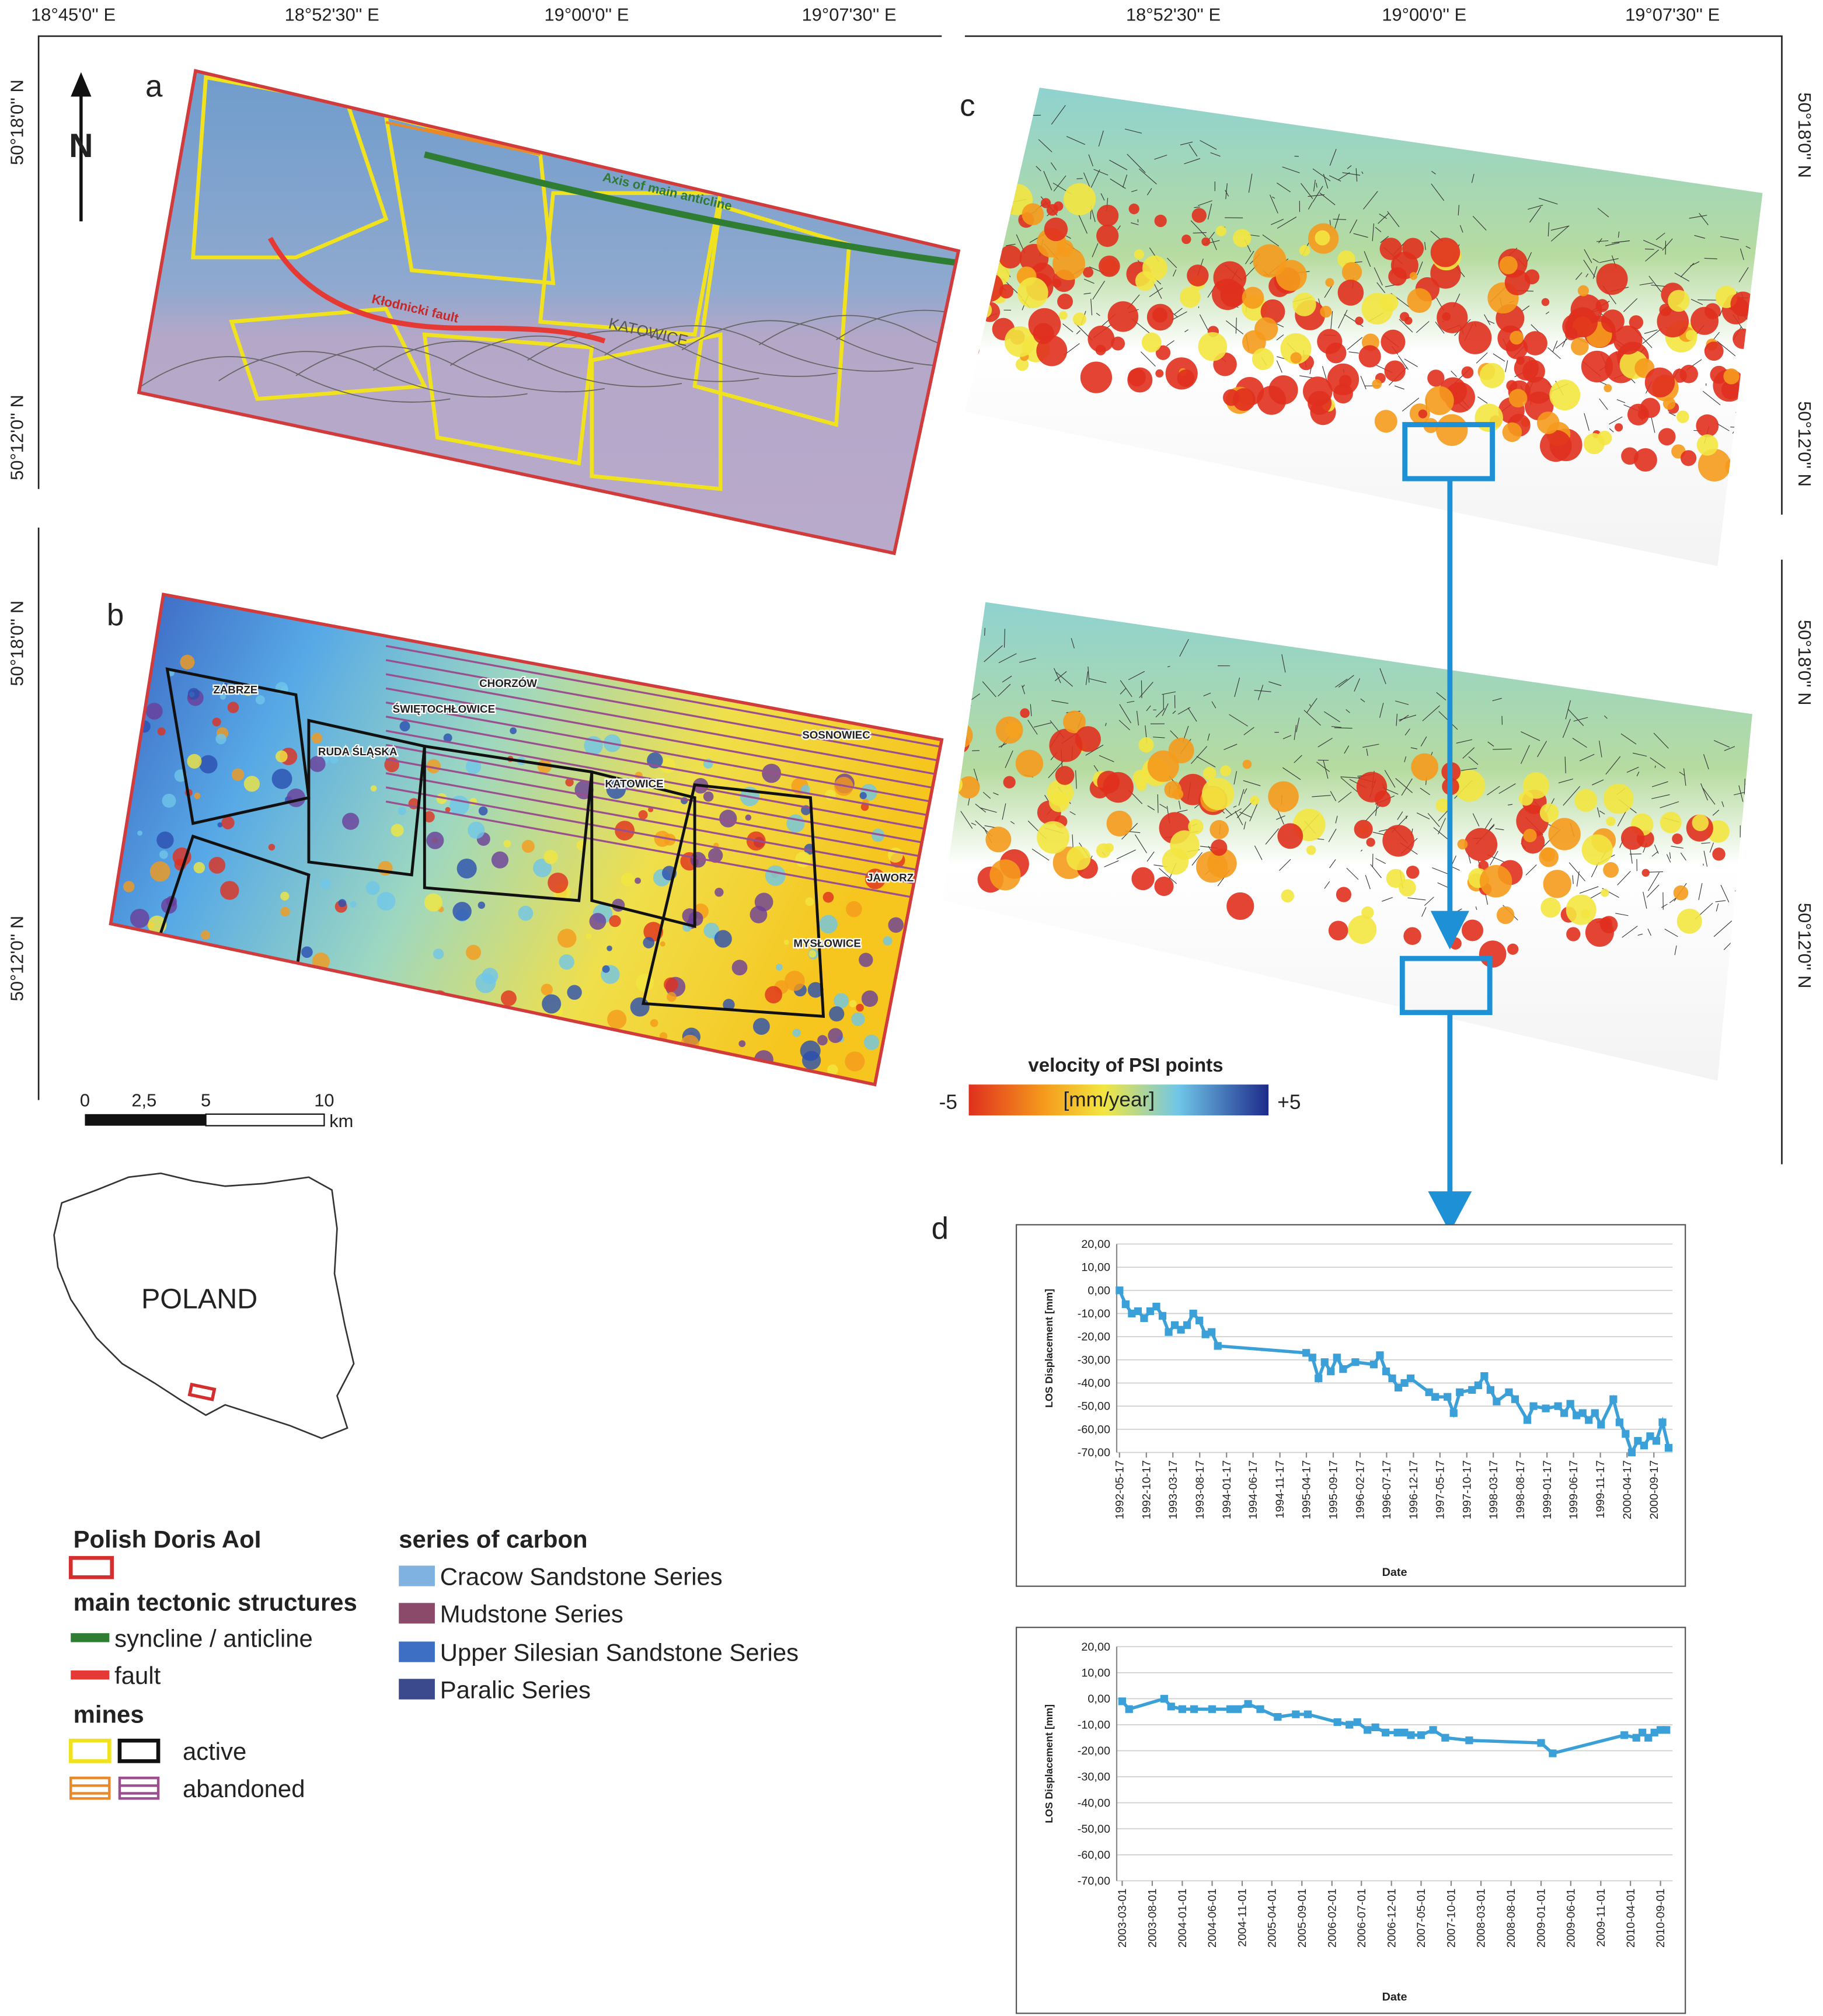  What do you see at coordinates (1351, 1820) in the screenshot?
I see `chart-frame` at bounding box center [1351, 1820].